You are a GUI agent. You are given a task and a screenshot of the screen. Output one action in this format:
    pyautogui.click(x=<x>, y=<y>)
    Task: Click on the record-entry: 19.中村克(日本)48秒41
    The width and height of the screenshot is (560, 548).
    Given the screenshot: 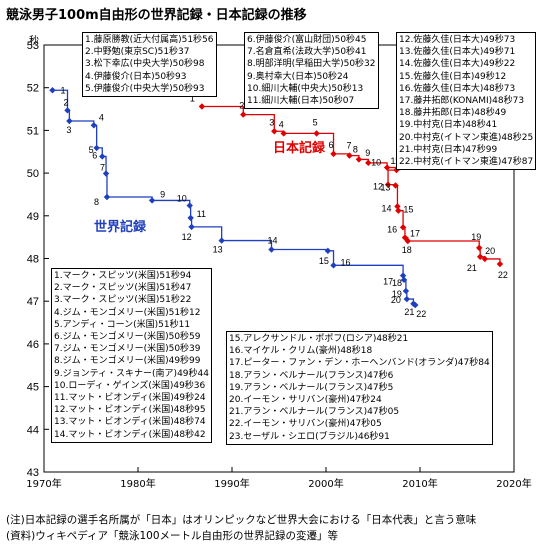 What is the action you would take?
    pyautogui.click(x=448, y=125)
    